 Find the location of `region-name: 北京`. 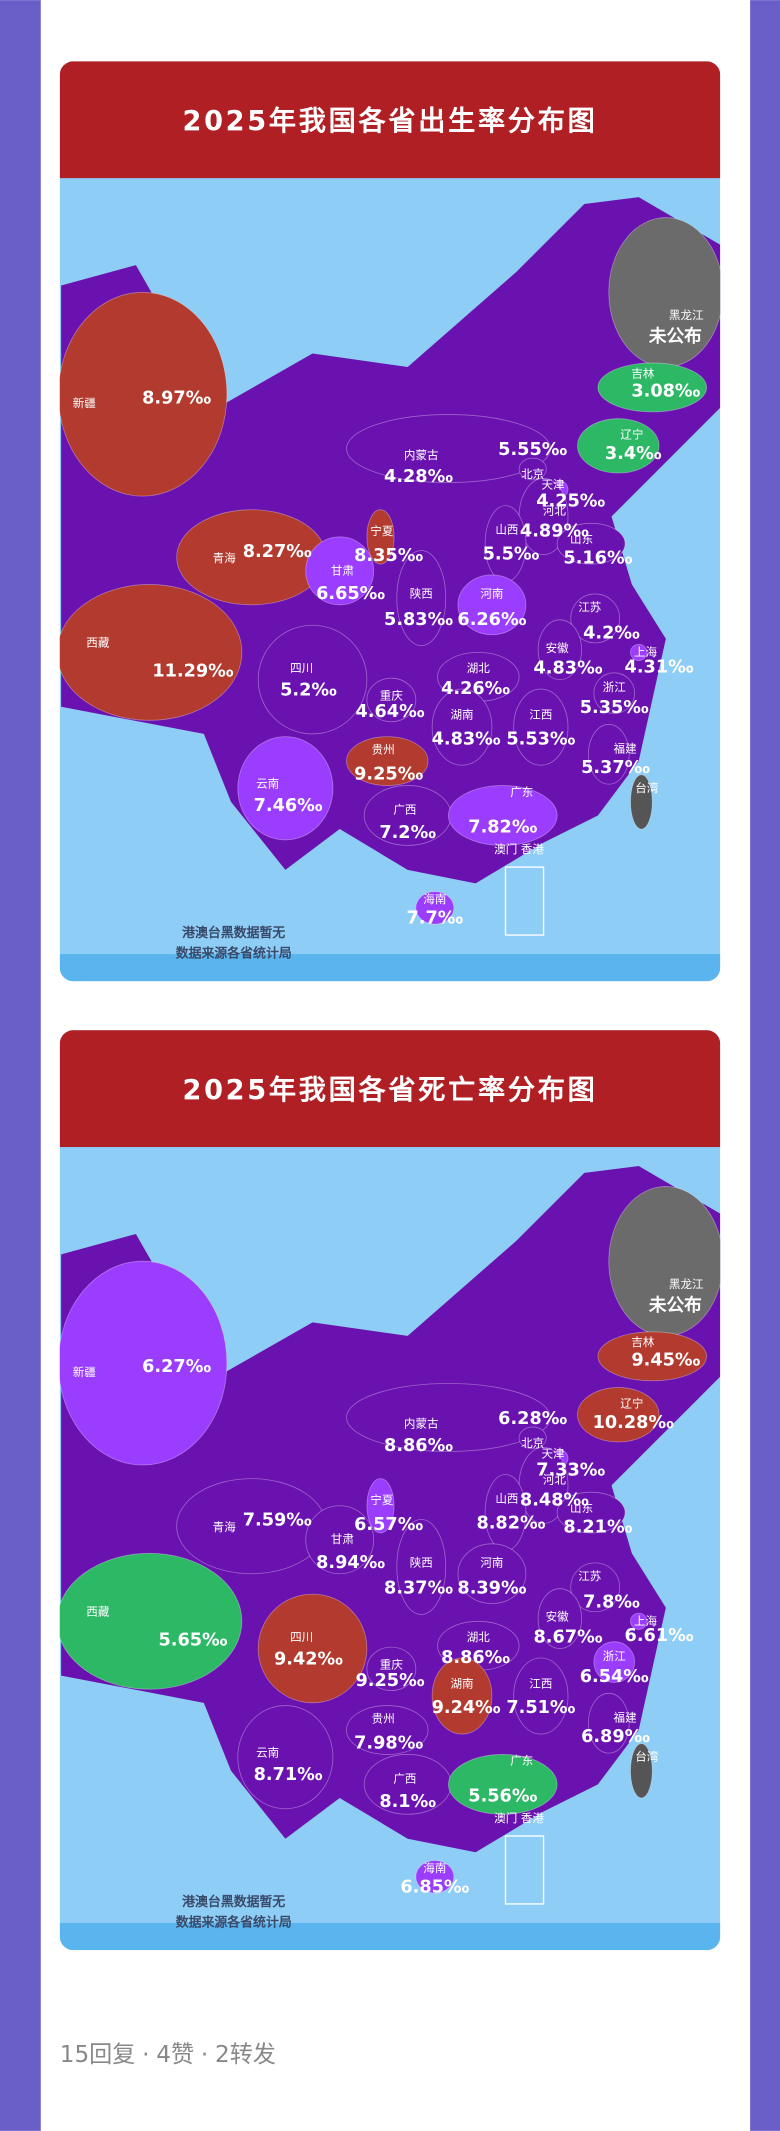

region-name: 北京 is located at coordinates (532, 474).